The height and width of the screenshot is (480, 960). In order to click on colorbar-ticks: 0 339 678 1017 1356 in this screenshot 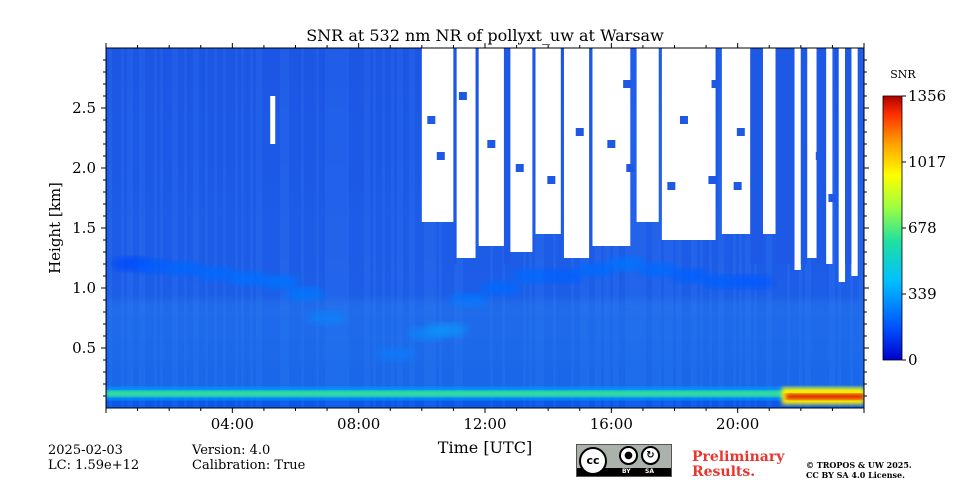, I will do `click(924, 228)`.